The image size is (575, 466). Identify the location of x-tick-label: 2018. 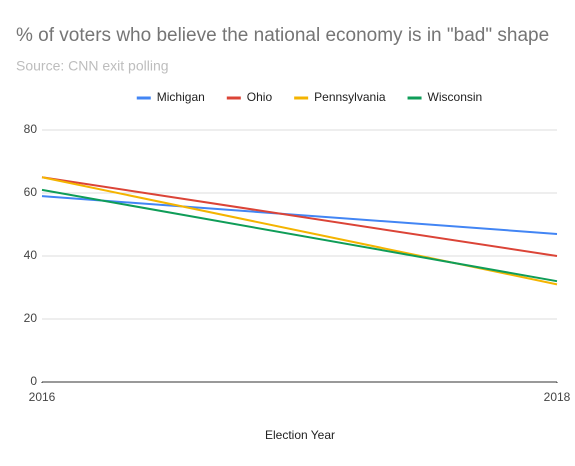
(557, 397).